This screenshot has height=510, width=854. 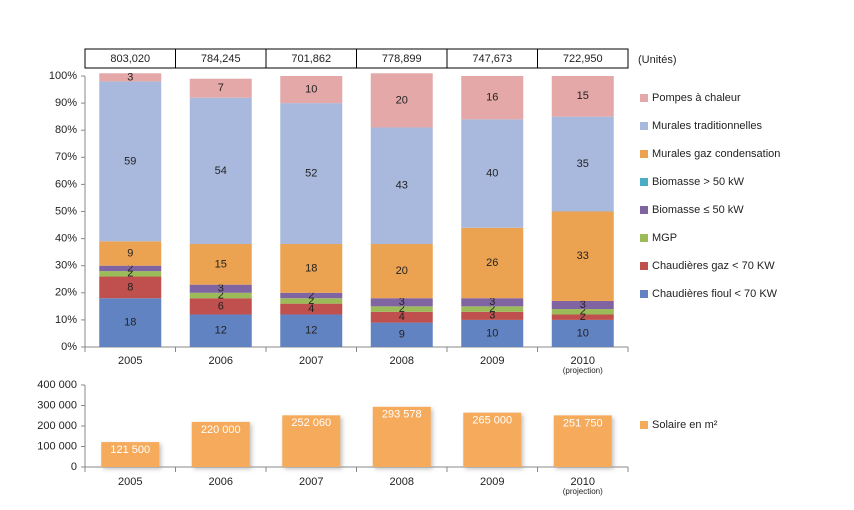 I want to click on data-label: 10, so click(x=492, y=333).